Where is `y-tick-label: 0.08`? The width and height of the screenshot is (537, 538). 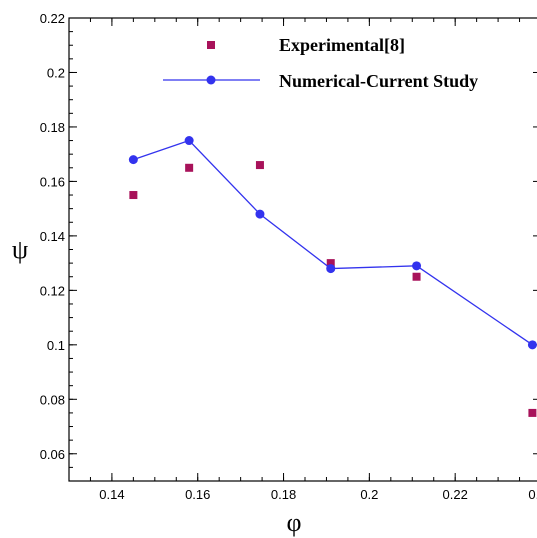
y-tick-label: 0.08 is located at coordinates (52, 399).